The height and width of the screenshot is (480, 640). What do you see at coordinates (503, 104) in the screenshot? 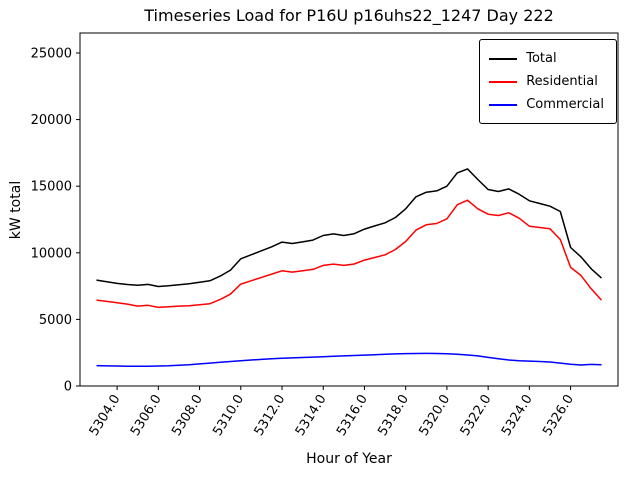
I see `legend-line-commercial` at bounding box center [503, 104].